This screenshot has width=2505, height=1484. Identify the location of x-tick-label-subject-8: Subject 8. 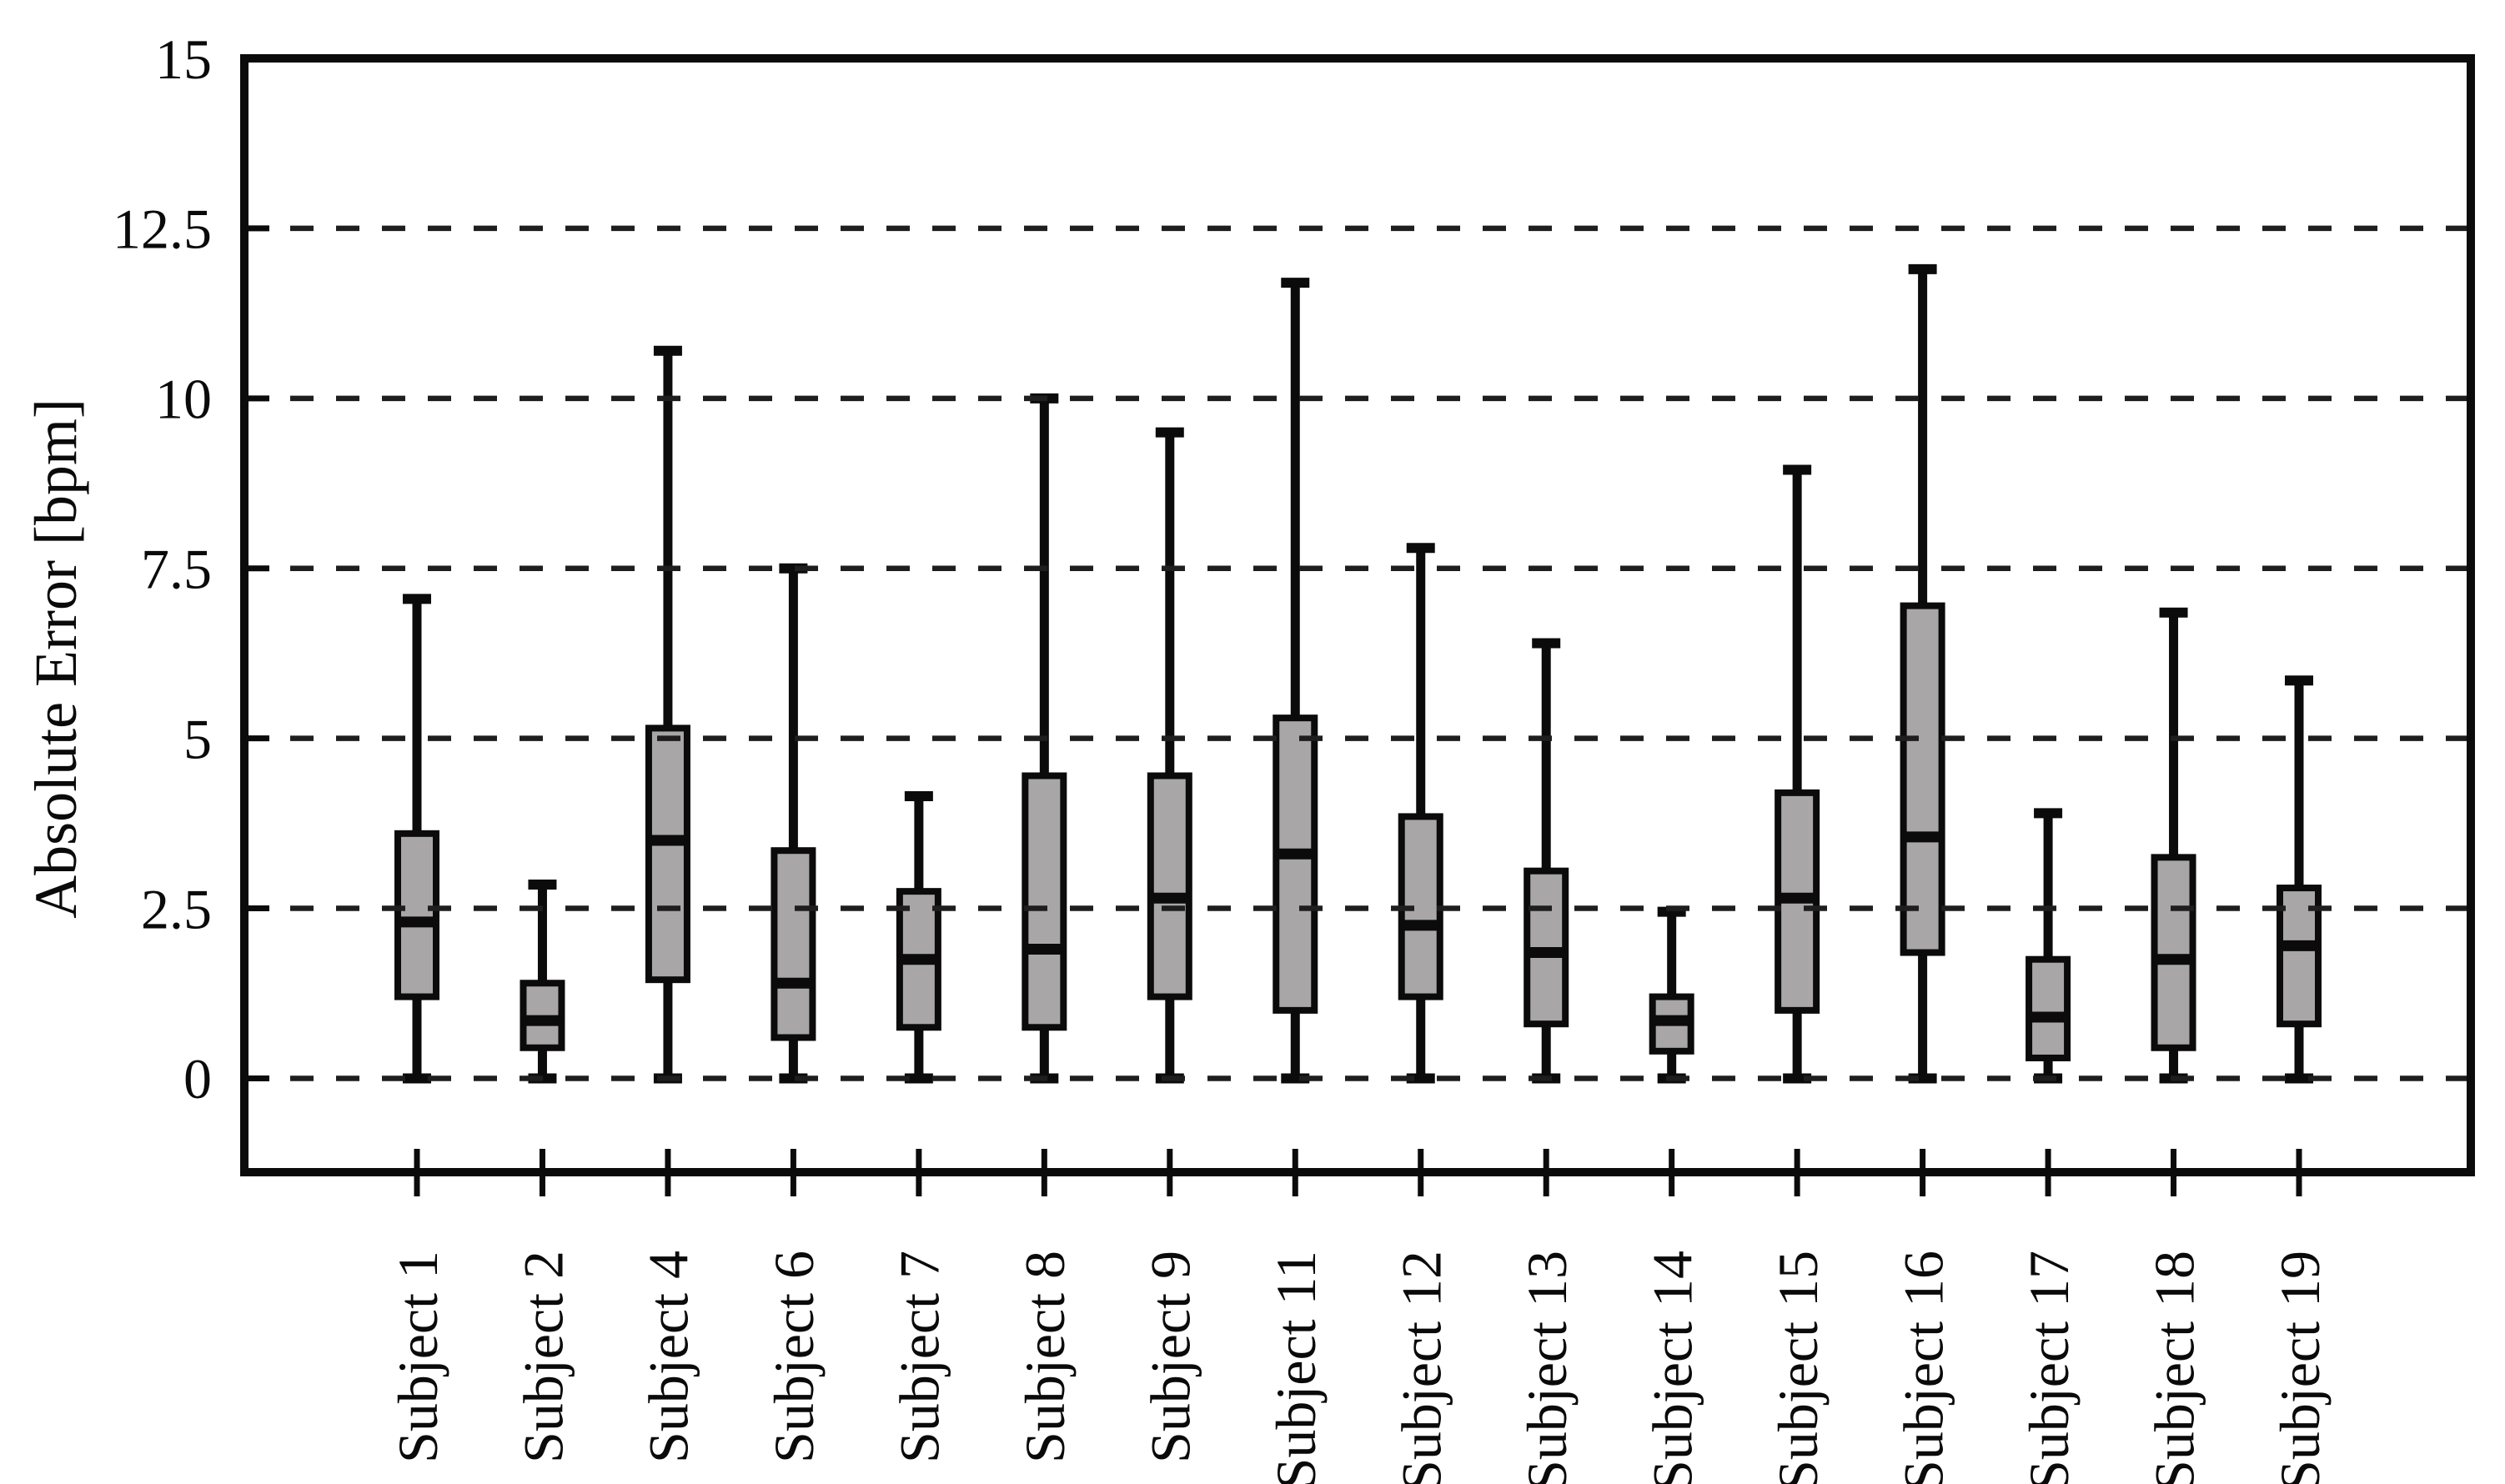
(1045, 1357).